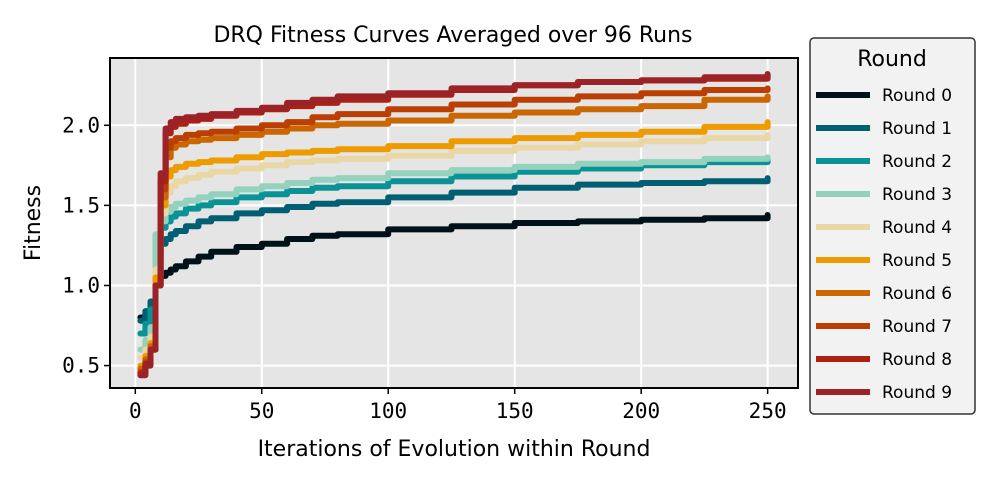 The width and height of the screenshot is (997, 485). What do you see at coordinates (917, 195) in the screenshot?
I see `legend-label-round-3: Round 3` at bounding box center [917, 195].